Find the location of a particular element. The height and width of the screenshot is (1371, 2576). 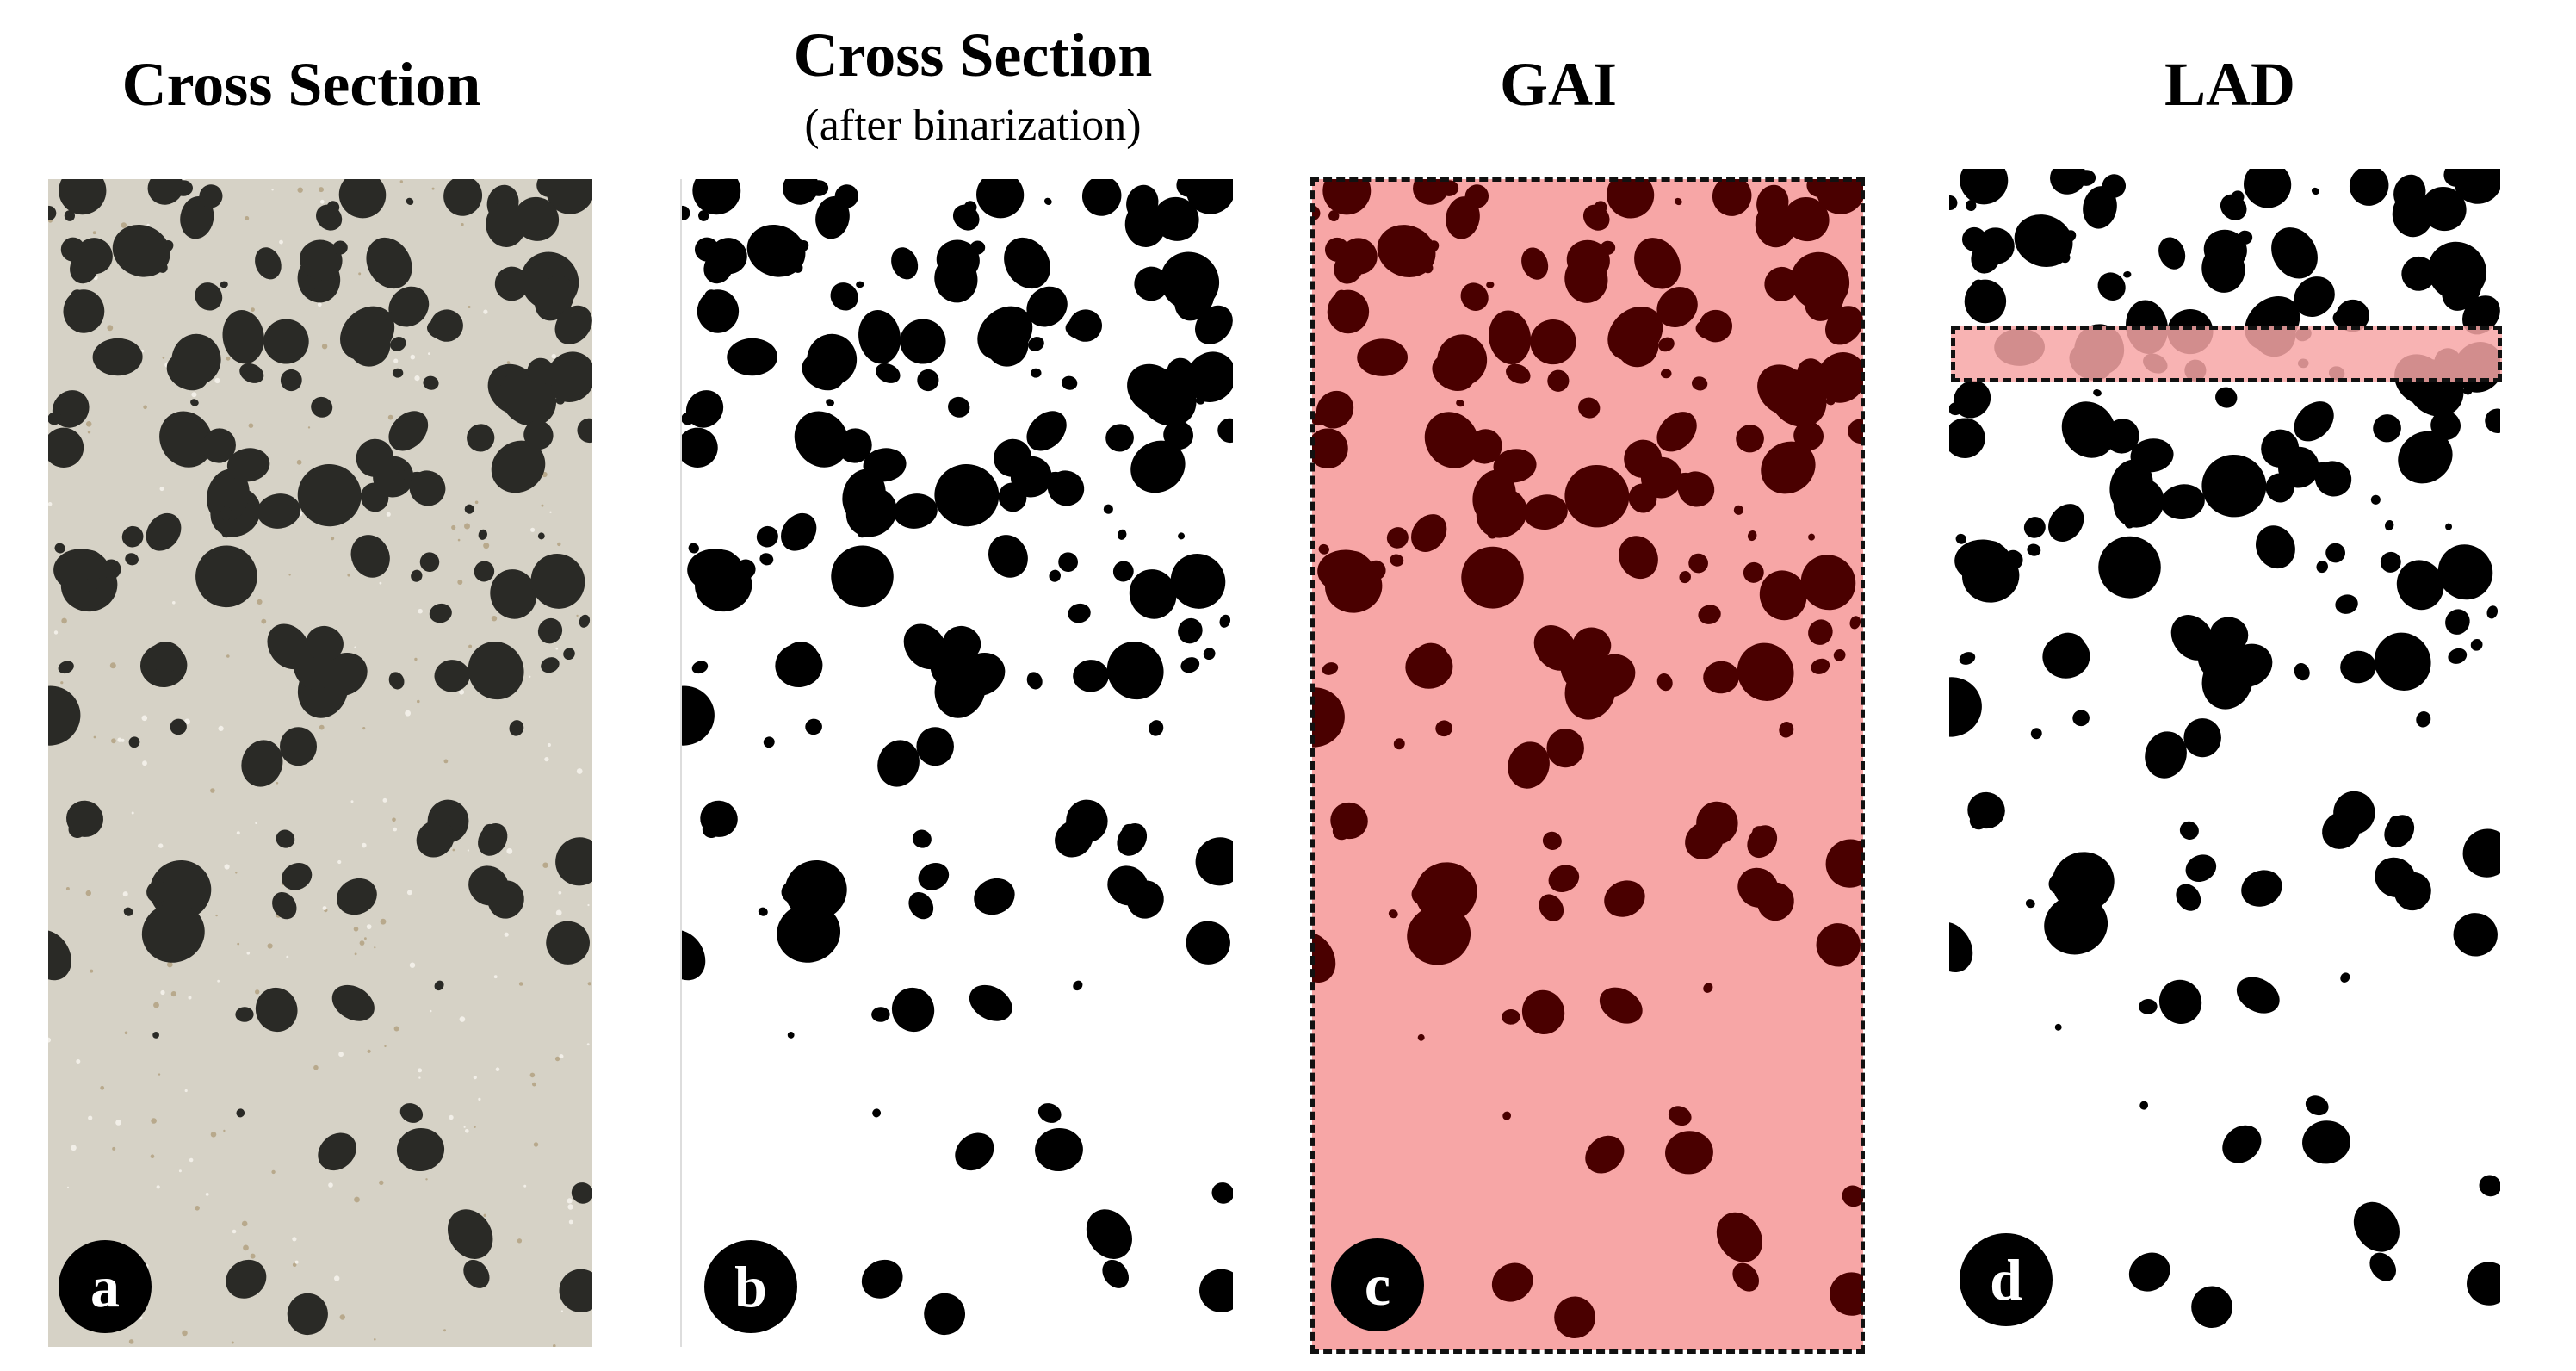

panel-d-title: LAD is located at coordinates (2230, 84).